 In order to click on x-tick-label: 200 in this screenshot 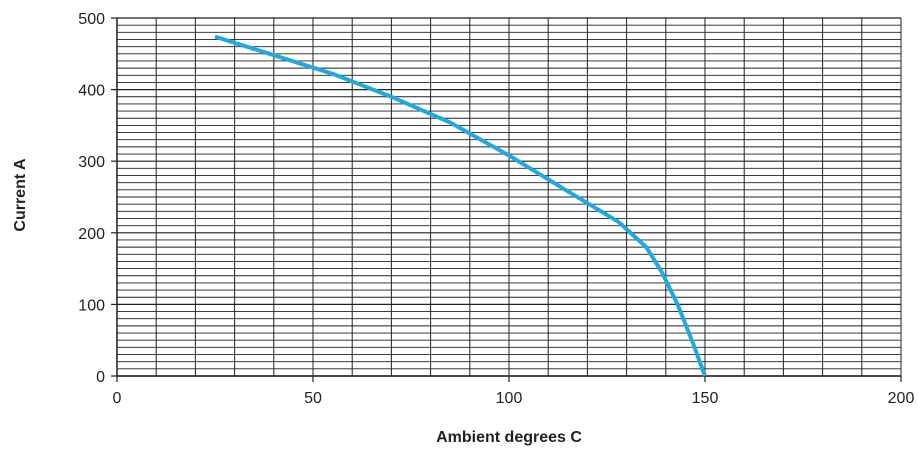, I will do `click(901, 398)`.